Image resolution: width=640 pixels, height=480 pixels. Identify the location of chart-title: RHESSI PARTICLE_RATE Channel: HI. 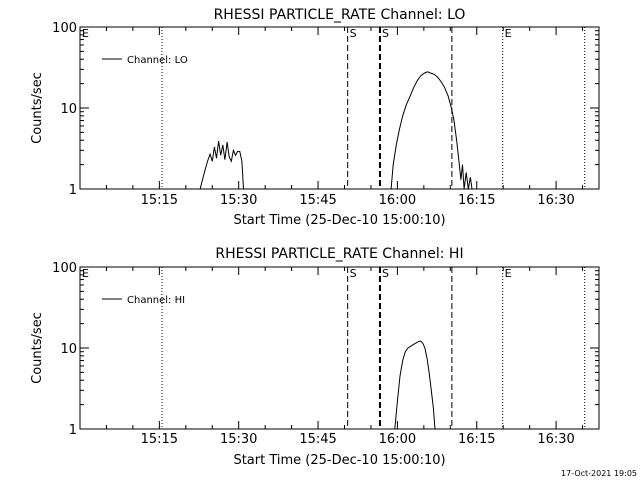
(339, 254).